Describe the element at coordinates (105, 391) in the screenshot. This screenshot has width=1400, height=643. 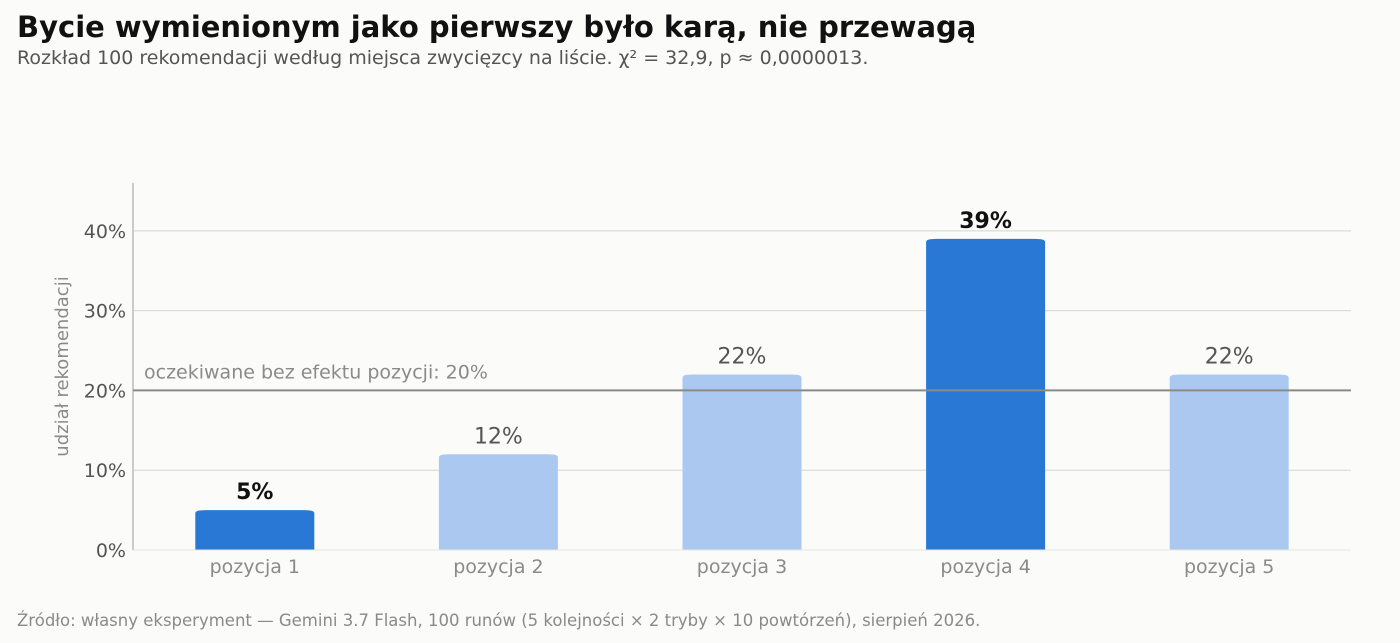
I see `y-tick-label: 20%` at that location.